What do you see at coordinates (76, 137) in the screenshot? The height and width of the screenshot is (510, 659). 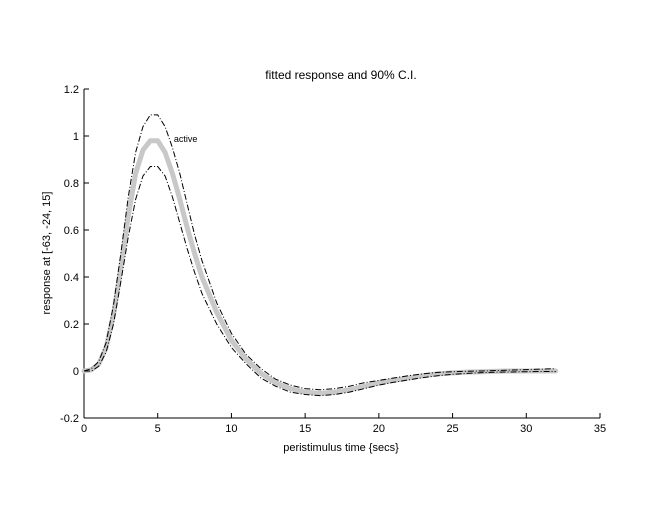 I see `y-tick-label: 1` at bounding box center [76, 137].